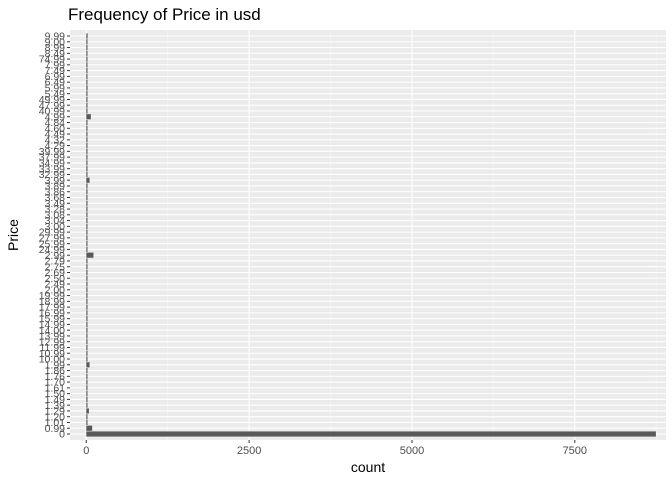  Describe the element at coordinates (87, 278) in the screenshot. I see `bar-2.50` at that location.